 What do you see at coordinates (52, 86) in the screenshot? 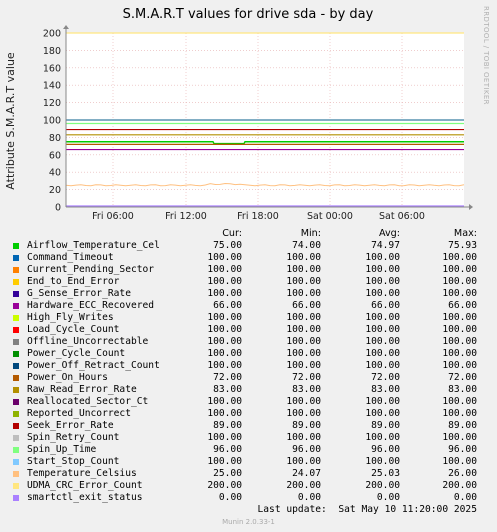
I see `y-tick-label: 140` at bounding box center [52, 86].